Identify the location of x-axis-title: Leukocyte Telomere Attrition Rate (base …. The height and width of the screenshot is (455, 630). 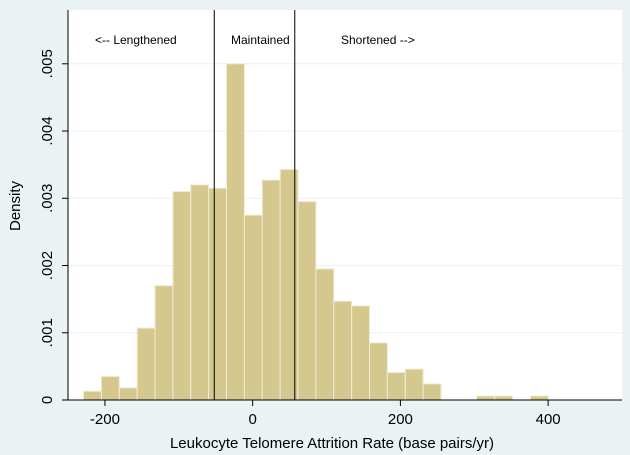
(332, 443).